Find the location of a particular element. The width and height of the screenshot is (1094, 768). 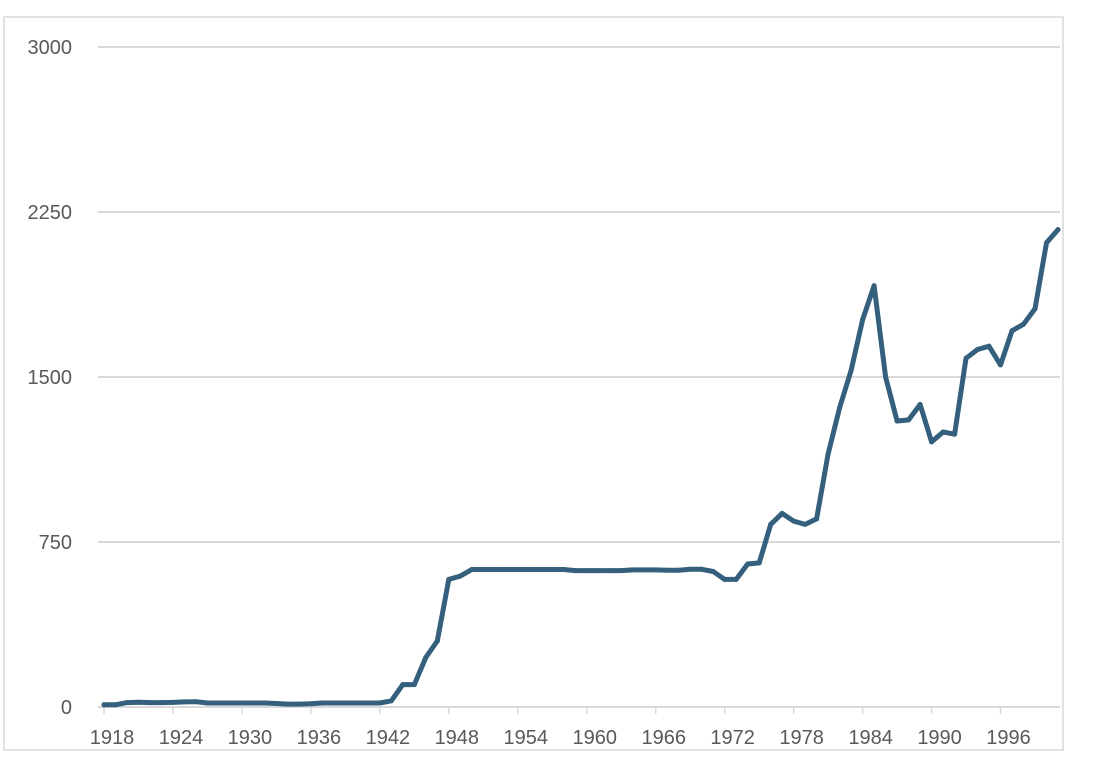

x-tick-label: 1990 is located at coordinates (939, 738).